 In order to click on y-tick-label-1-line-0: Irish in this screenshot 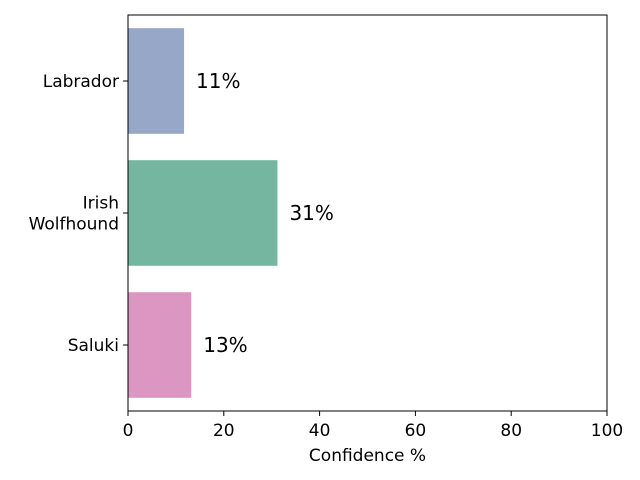, I will do `click(101, 204)`.